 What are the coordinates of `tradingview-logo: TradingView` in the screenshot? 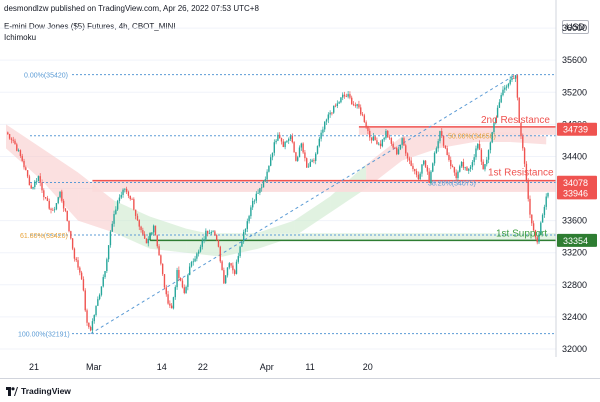 It's located at (38, 391).